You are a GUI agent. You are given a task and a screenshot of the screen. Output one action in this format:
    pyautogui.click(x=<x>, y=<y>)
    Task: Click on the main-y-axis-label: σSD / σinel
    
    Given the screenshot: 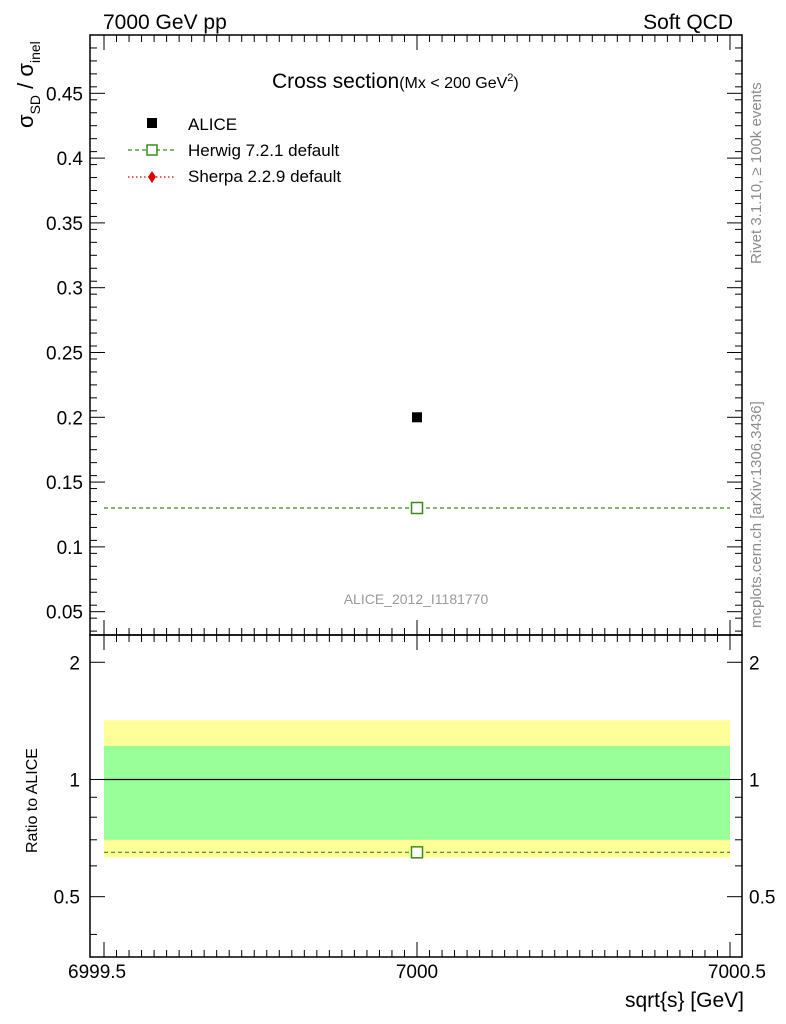 What is the action you would take?
    pyautogui.click(x=28, y=84)
    